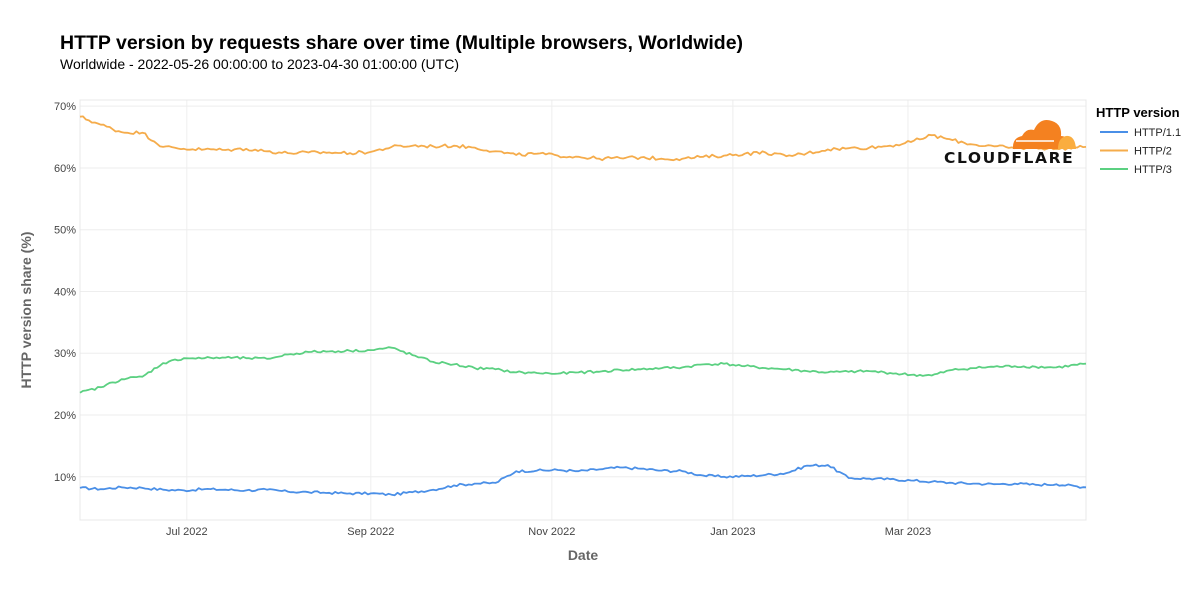 This screenshot has height=600, width=1200. What do you see at coordinates (1153, 152) in the screenshot?
I see `legend-item-label: HTTP/2` at bounding box center [1153, 152].